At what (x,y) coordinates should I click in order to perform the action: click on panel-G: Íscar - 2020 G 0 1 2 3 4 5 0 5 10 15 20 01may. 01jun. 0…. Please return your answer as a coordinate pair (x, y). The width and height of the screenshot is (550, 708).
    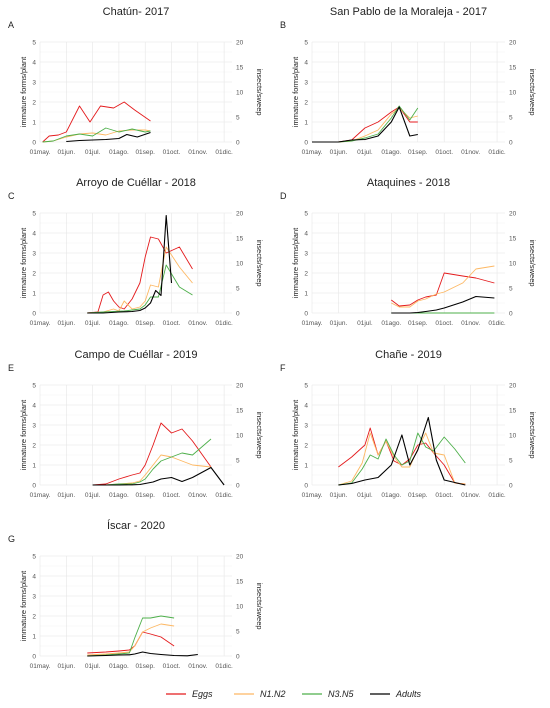
    Looking at the image, I should click on (136, 594).